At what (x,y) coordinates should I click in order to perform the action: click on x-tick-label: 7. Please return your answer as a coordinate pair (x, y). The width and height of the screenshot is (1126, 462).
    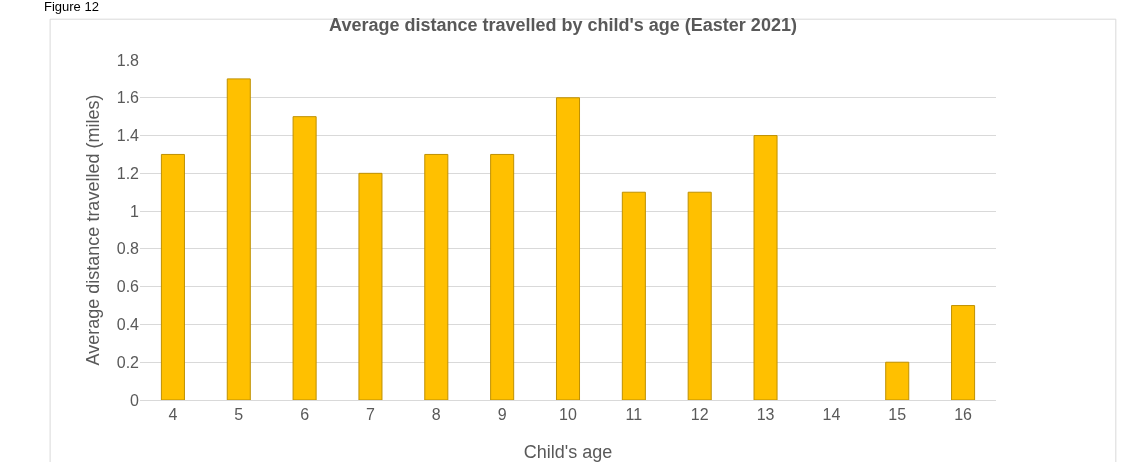
    Looking at the image, I should click on (371, 415).